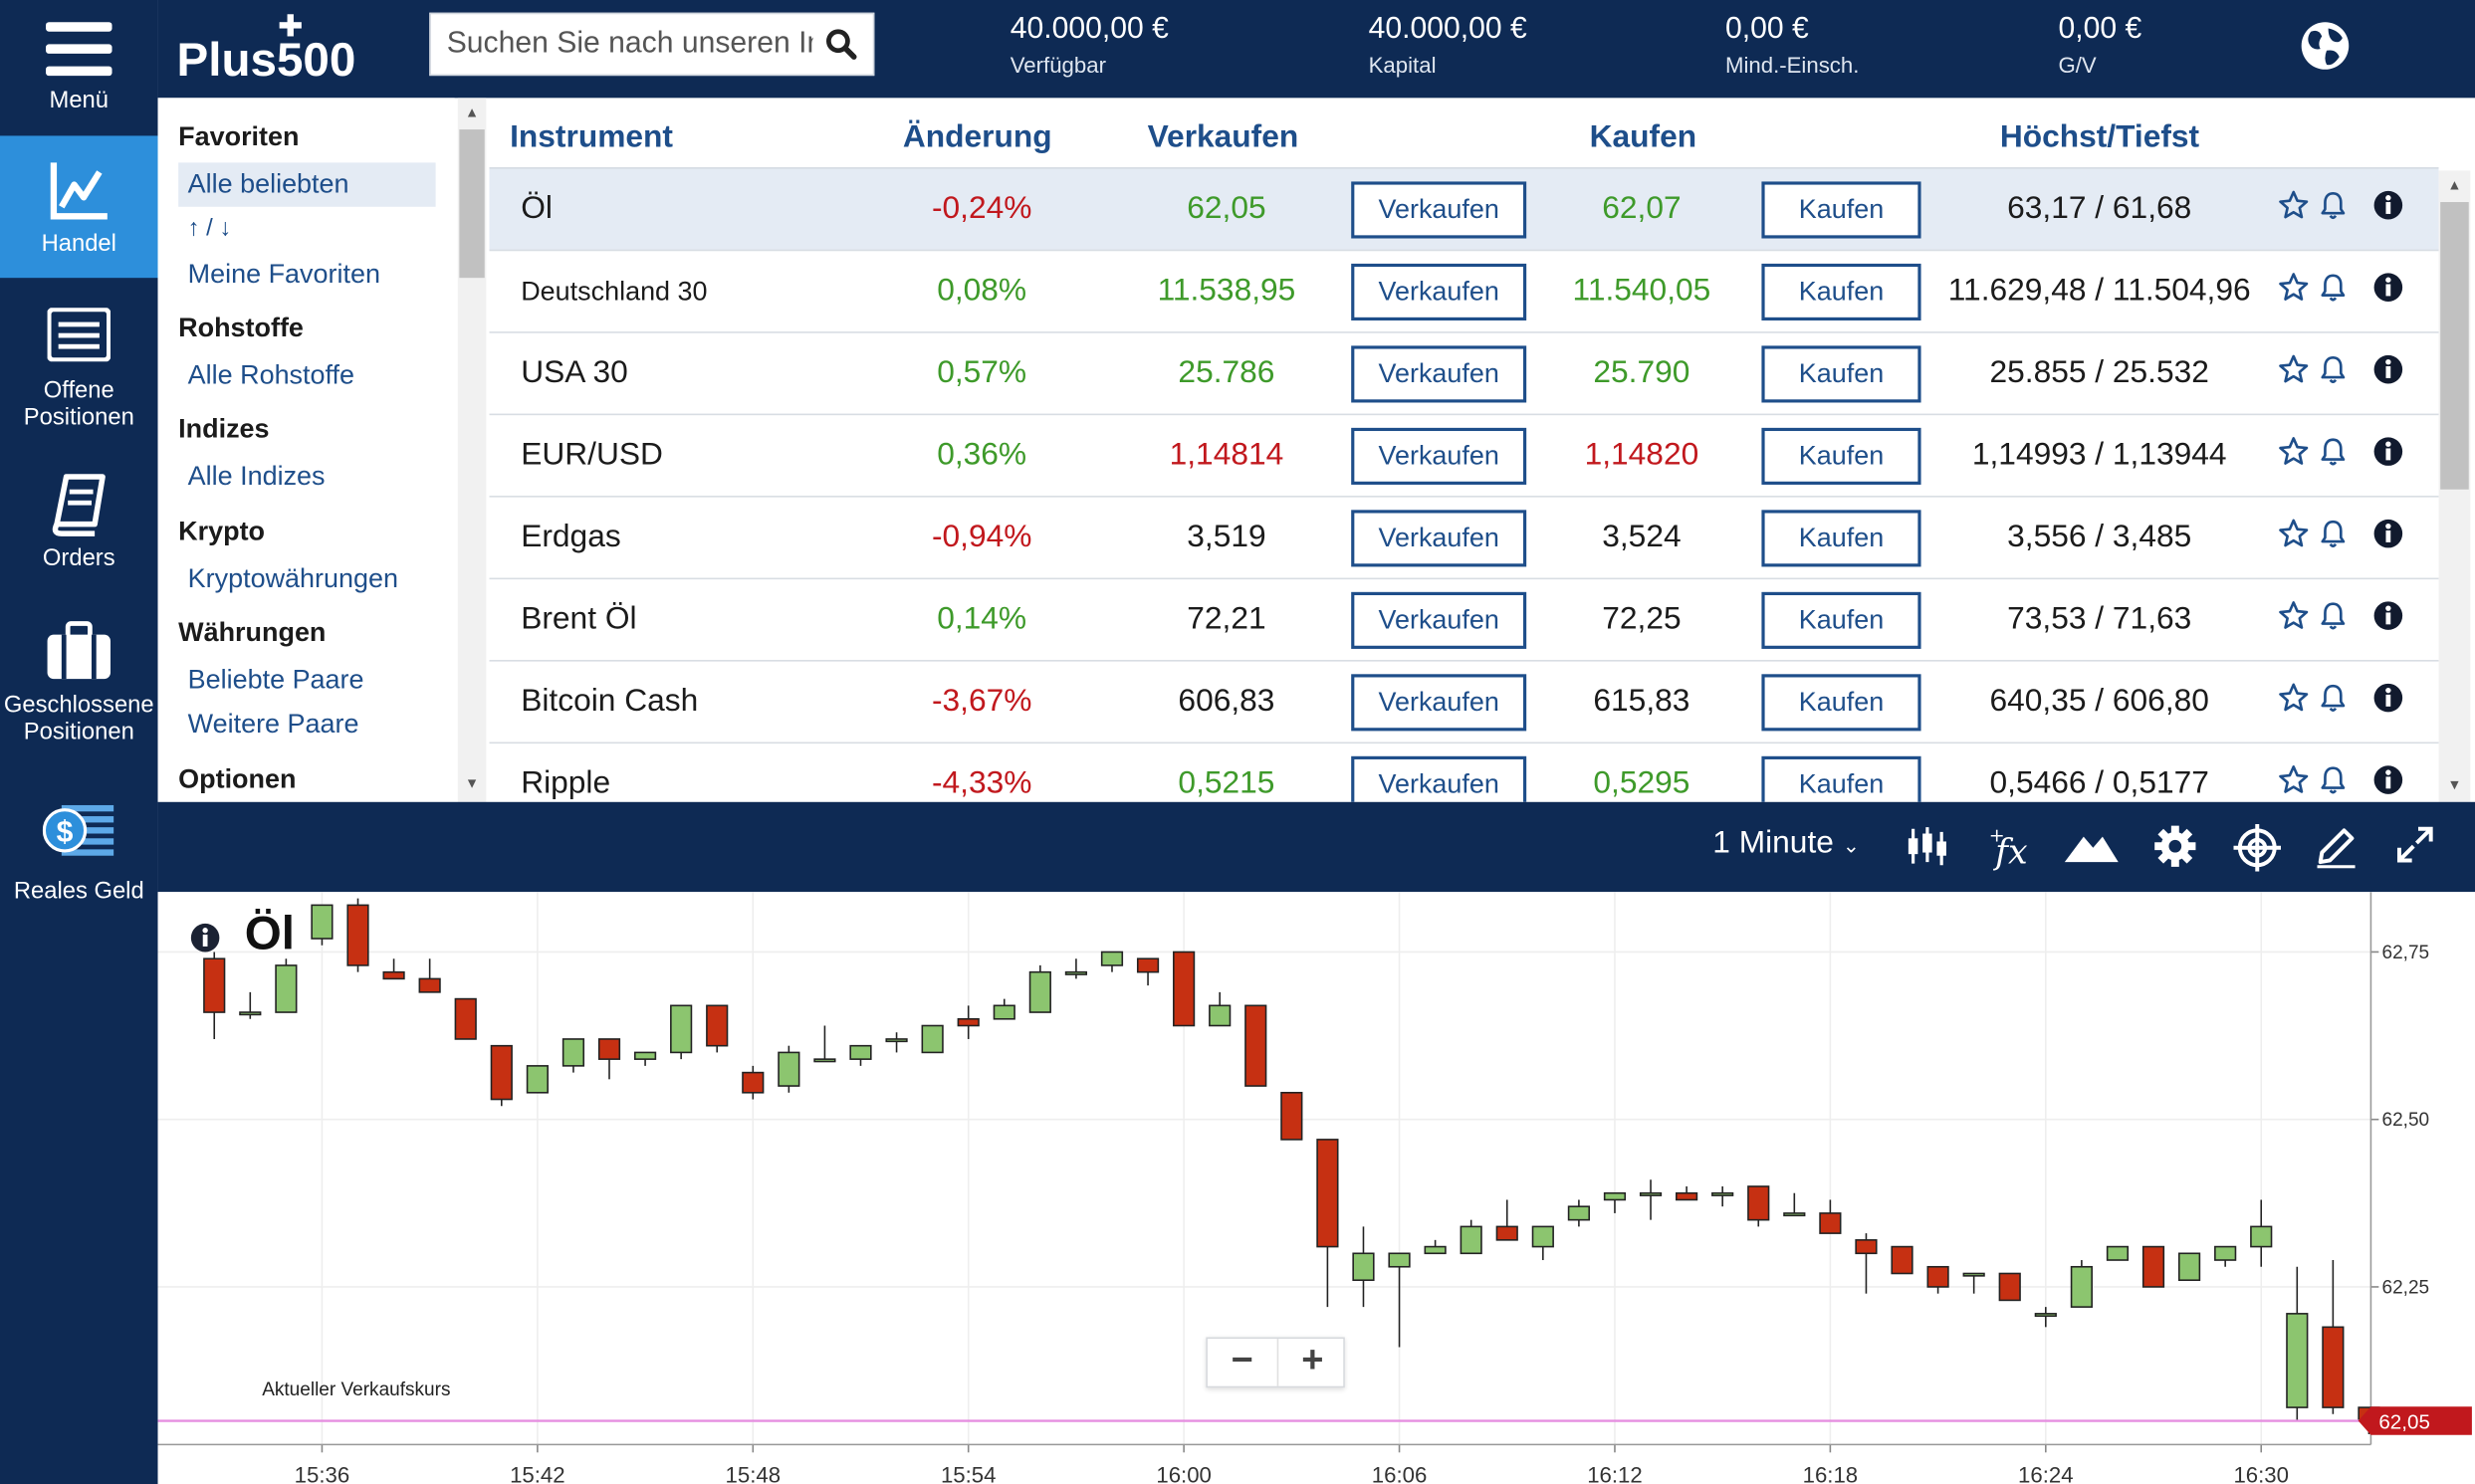  What do you see at coordinates (841, 45) in the screenshot?
I see `search-icon` at bounding box center [841, 45].